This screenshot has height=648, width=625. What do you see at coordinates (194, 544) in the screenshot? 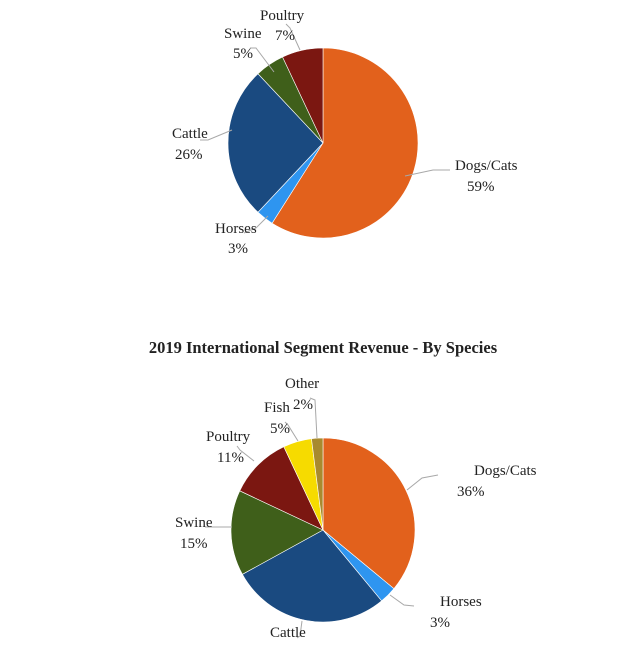
I see `slice-percent-swine: 15%` at bounding box center [194, 544].